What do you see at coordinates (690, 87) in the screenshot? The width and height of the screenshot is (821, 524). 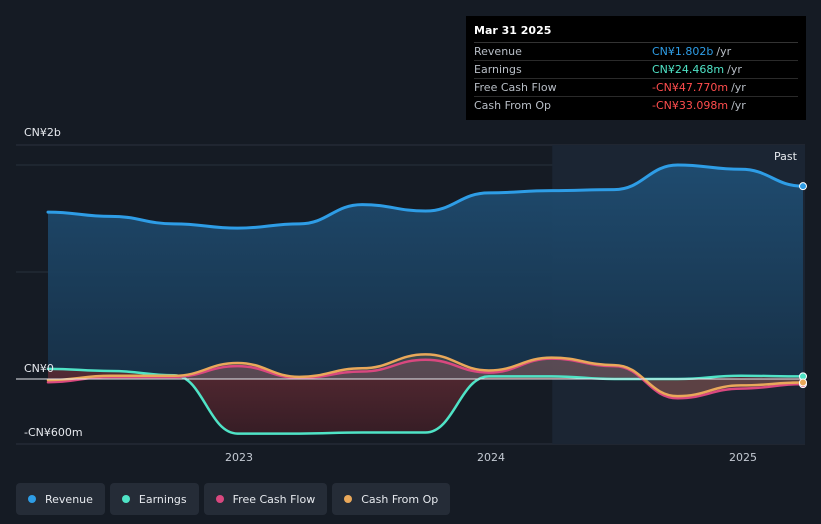 I see `tooltip-row-value: -CN¥47.770m` at bounding box center [690, 87].